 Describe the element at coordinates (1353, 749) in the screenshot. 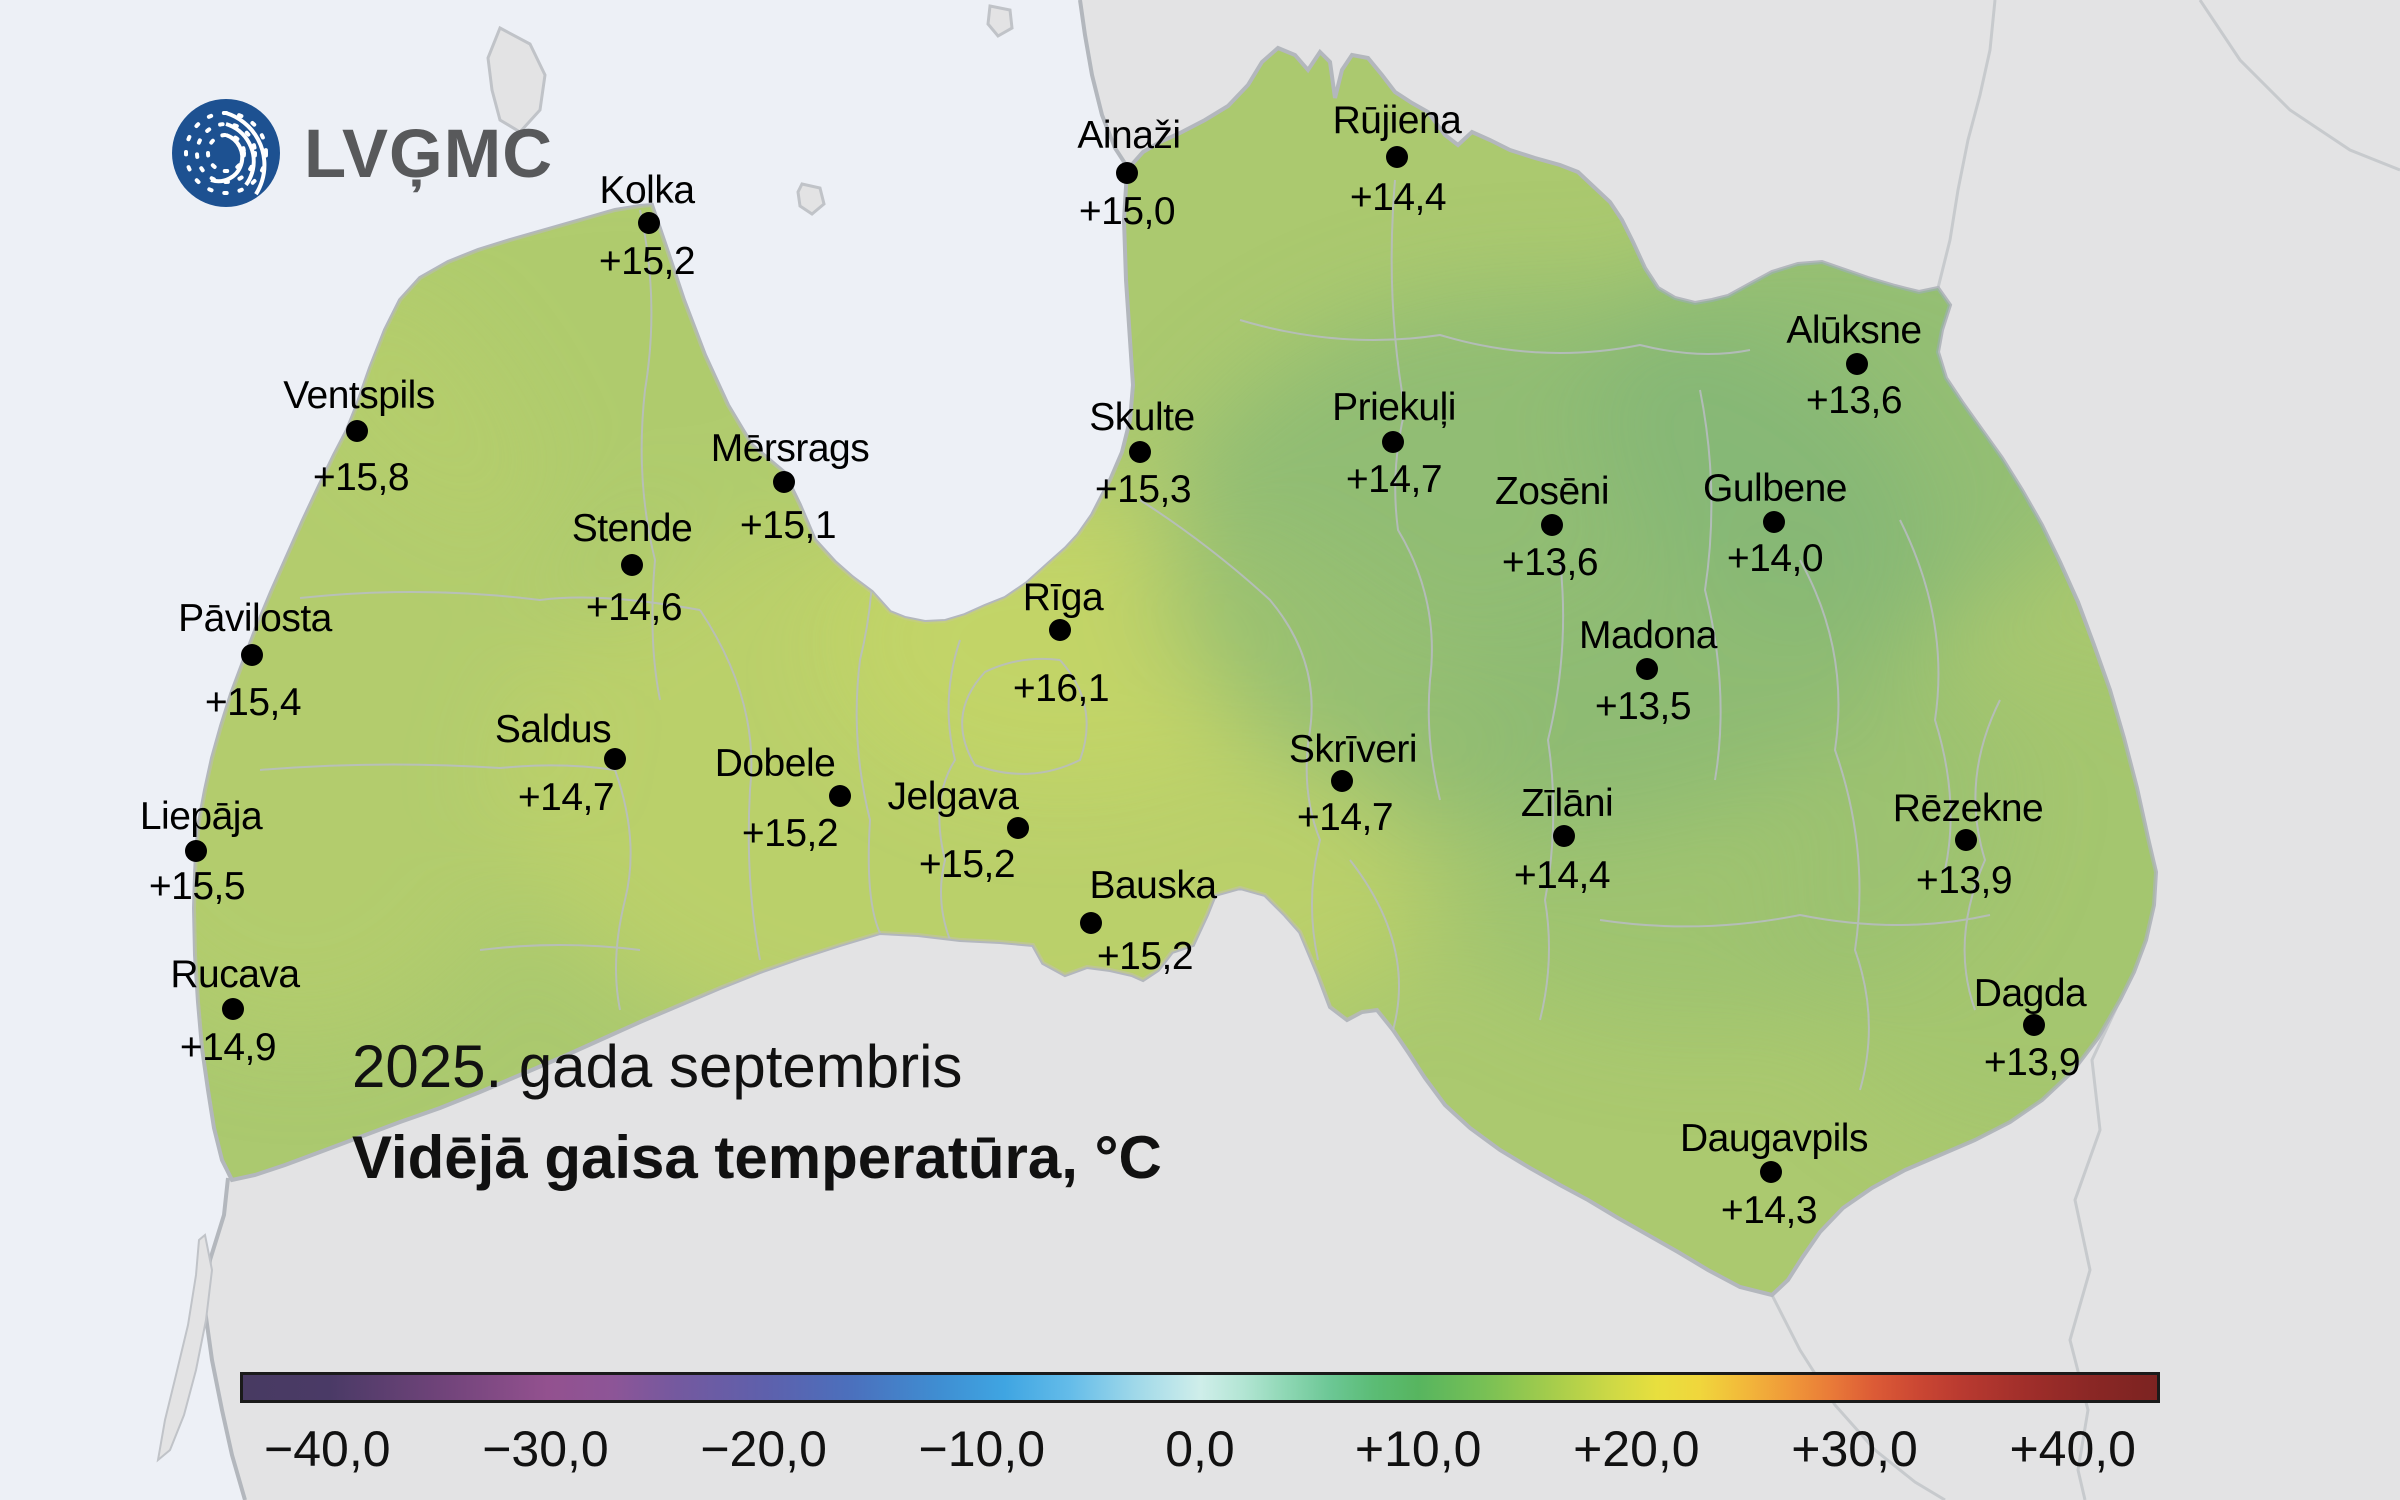

I see `station-name-label: Skrīveri` at that location.